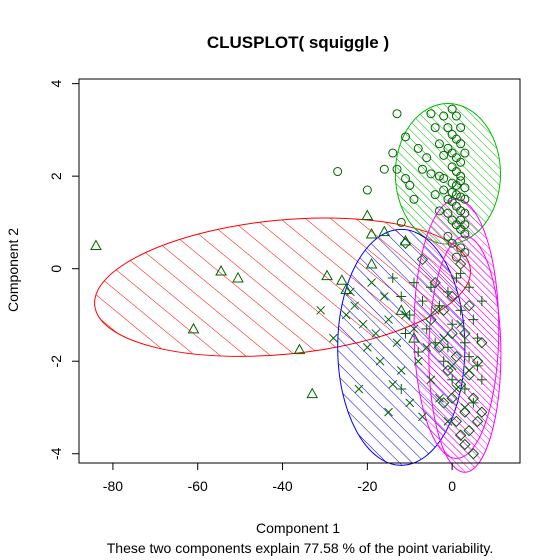 Image resolution: width=560 pixels, height=560 pixels. I want to click on y-tick-label: 2, so click(56, 176).